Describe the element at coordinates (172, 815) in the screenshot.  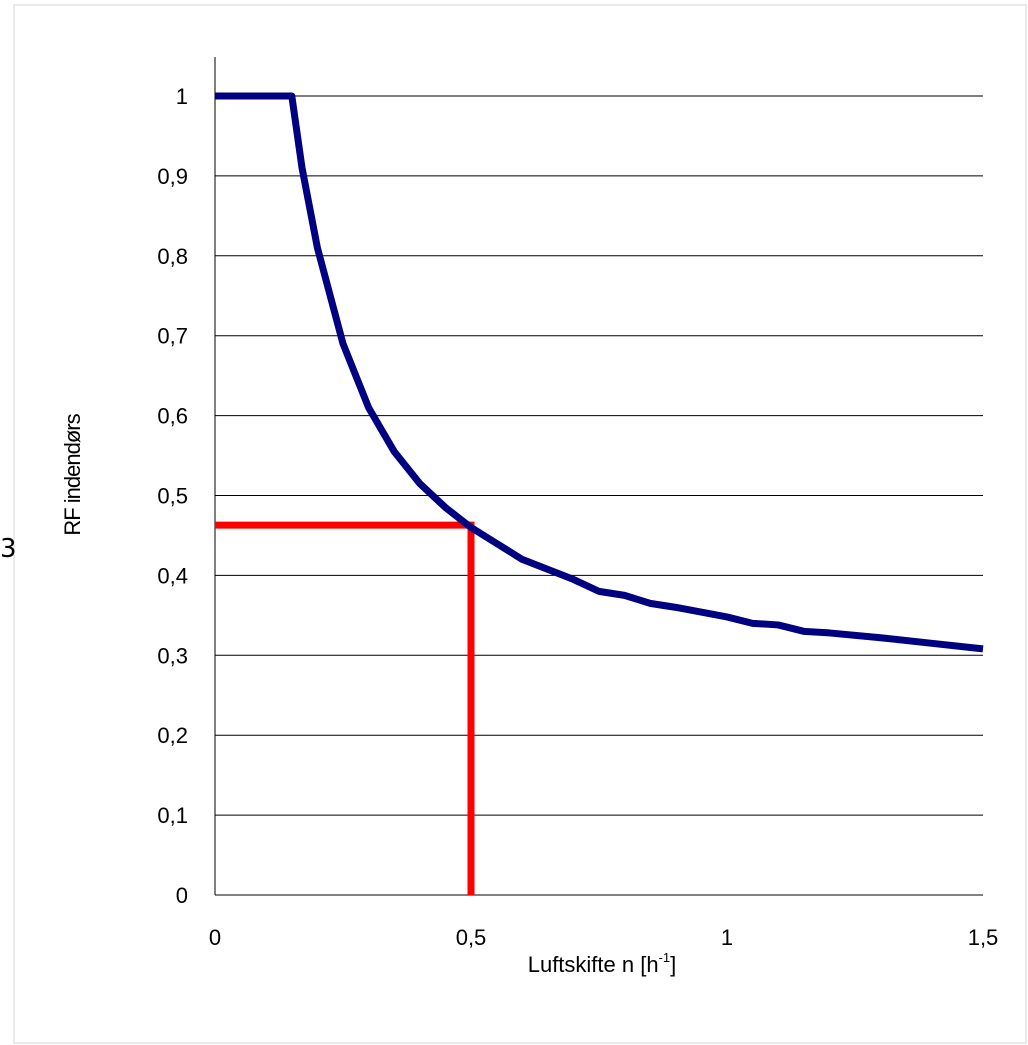
I see `y-tick-label: 0,1` at that location.